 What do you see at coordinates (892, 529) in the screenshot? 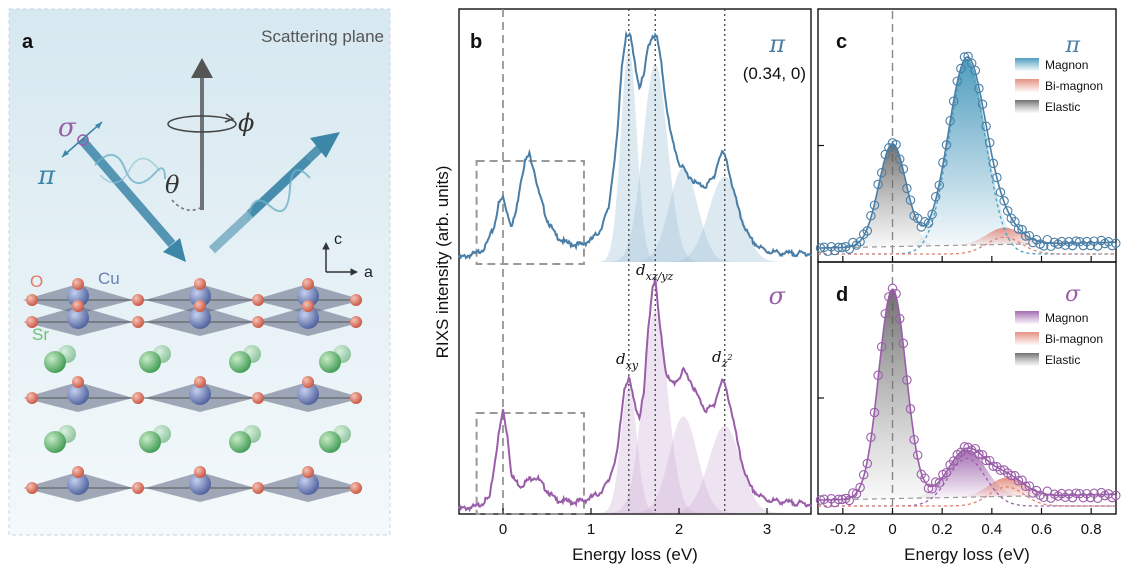
I see `x-tick-label: 0` at bounding box center [892, 529].